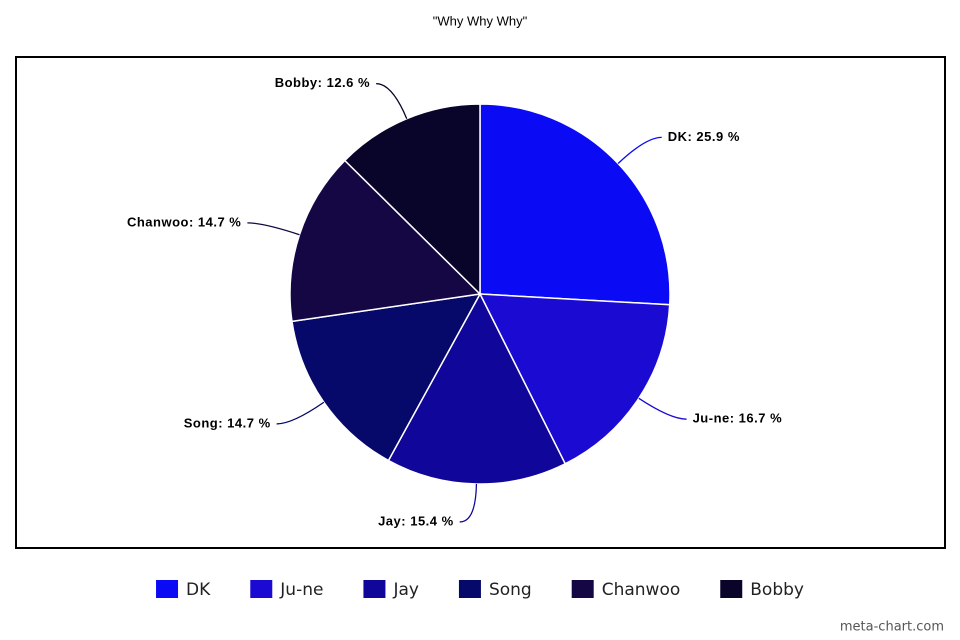 The height and width of the screenshot is (640, 960). Describe the element at coordinates (322, 82) in the screenshot. I see `slice-label: Bobby: 12.6 %` at that location.